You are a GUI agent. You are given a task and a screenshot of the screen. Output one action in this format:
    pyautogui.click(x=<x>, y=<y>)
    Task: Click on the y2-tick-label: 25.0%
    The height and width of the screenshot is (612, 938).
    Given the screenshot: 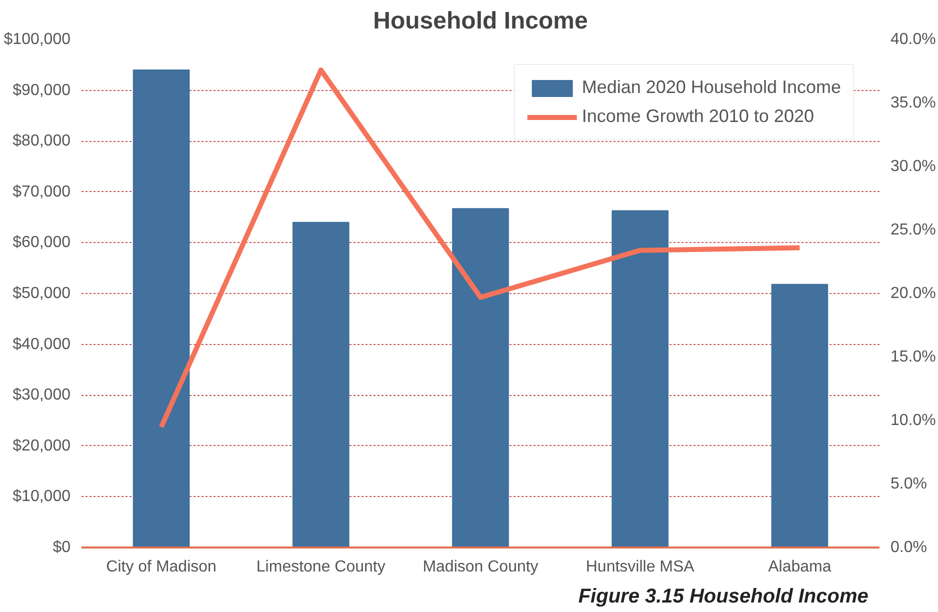 What is the action you would take?
    pyautogui.click(x=913, y=230)
    